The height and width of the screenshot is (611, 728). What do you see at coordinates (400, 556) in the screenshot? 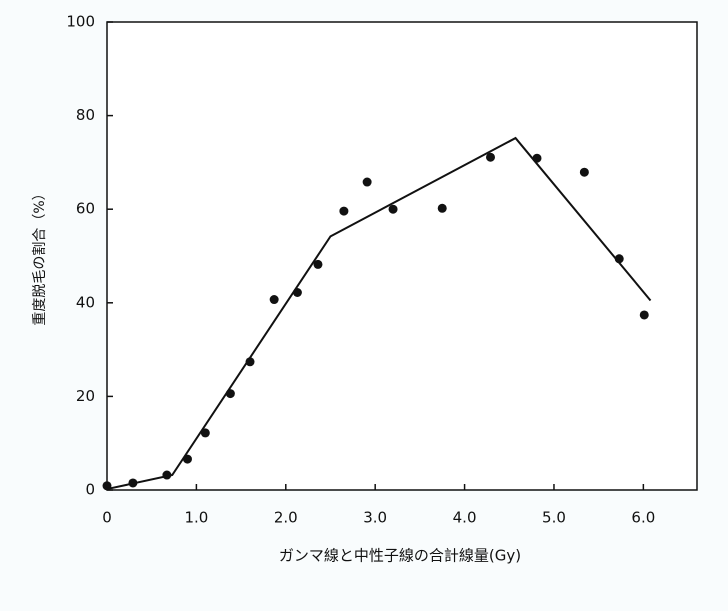
I see `x-axis-label: ガンマ線と中性子線の合計線量(Gy)` at bounding box center [400, 556].